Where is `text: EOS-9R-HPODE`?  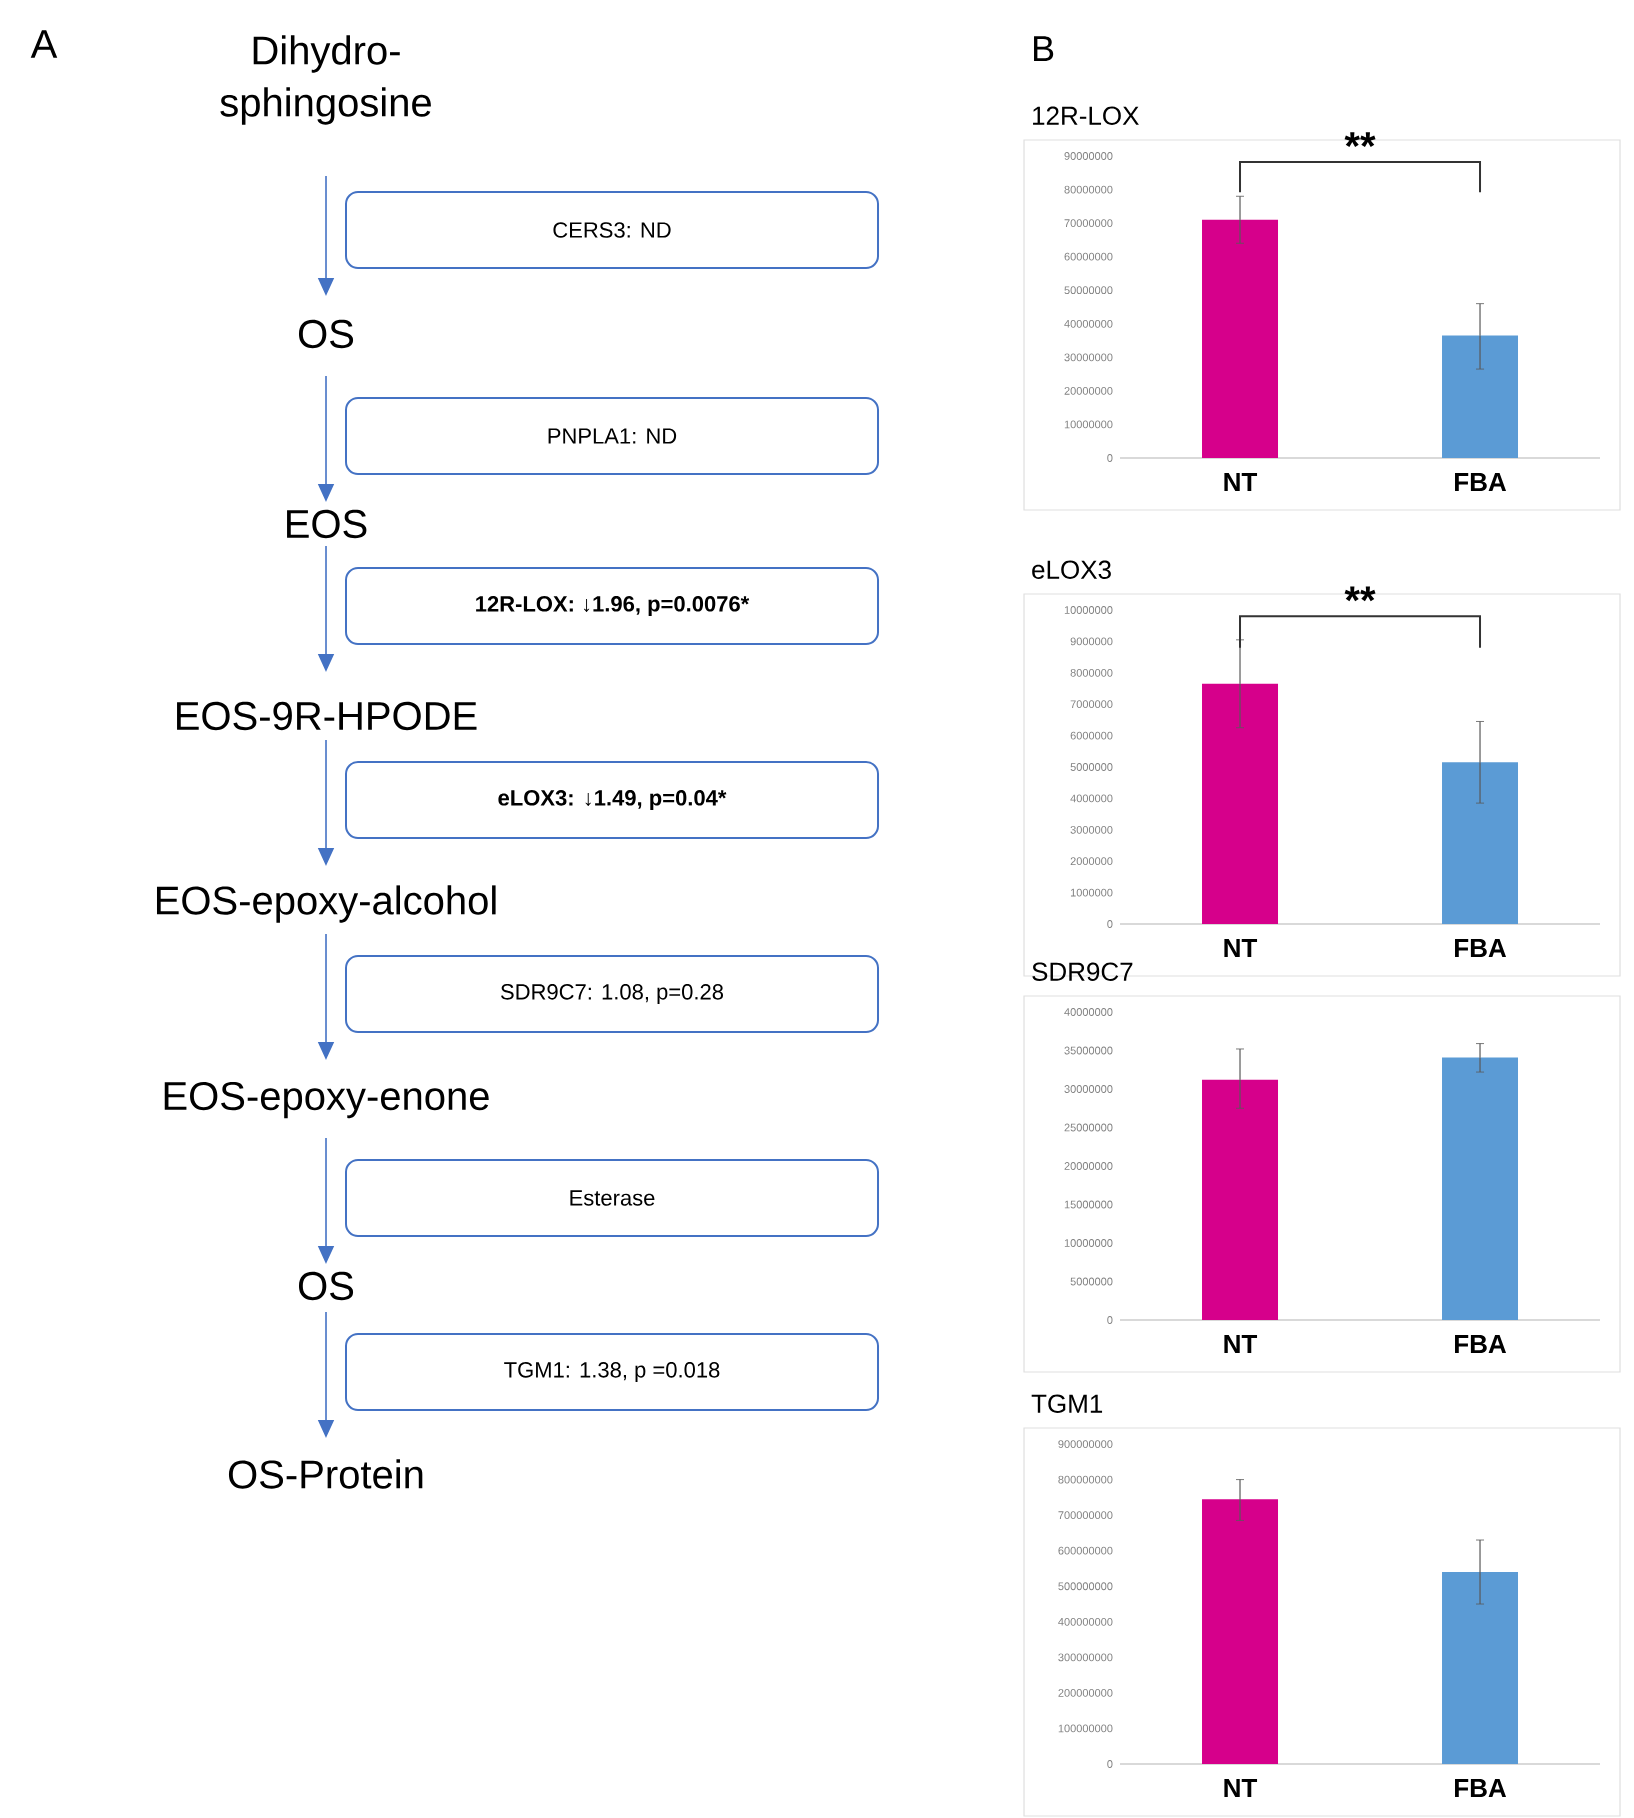 text: EOS-9R-HPODE is located at coordinates (327, 716).